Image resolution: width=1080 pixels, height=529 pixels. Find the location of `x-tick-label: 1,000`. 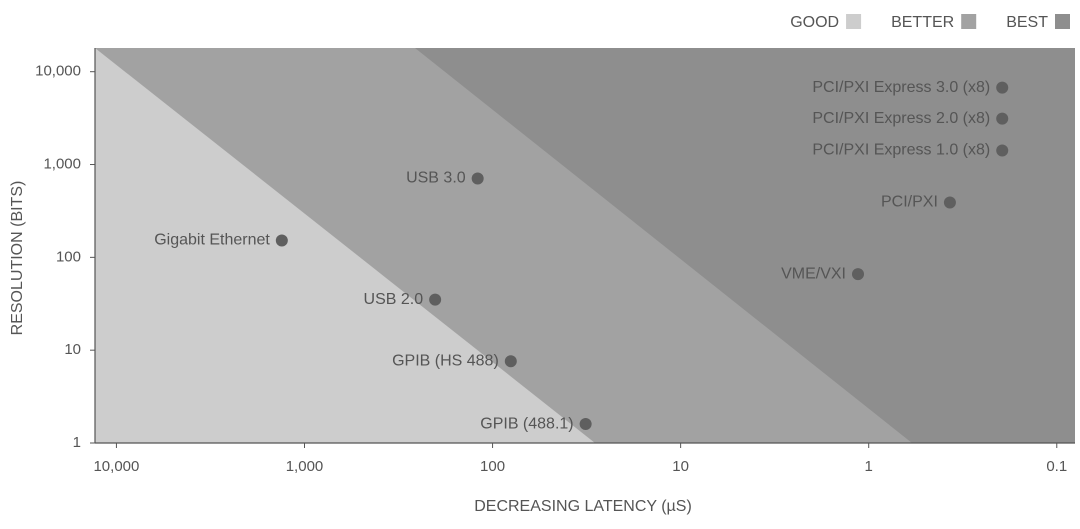

x-tick-label: 1,000 is located at coordinates (305, 466).